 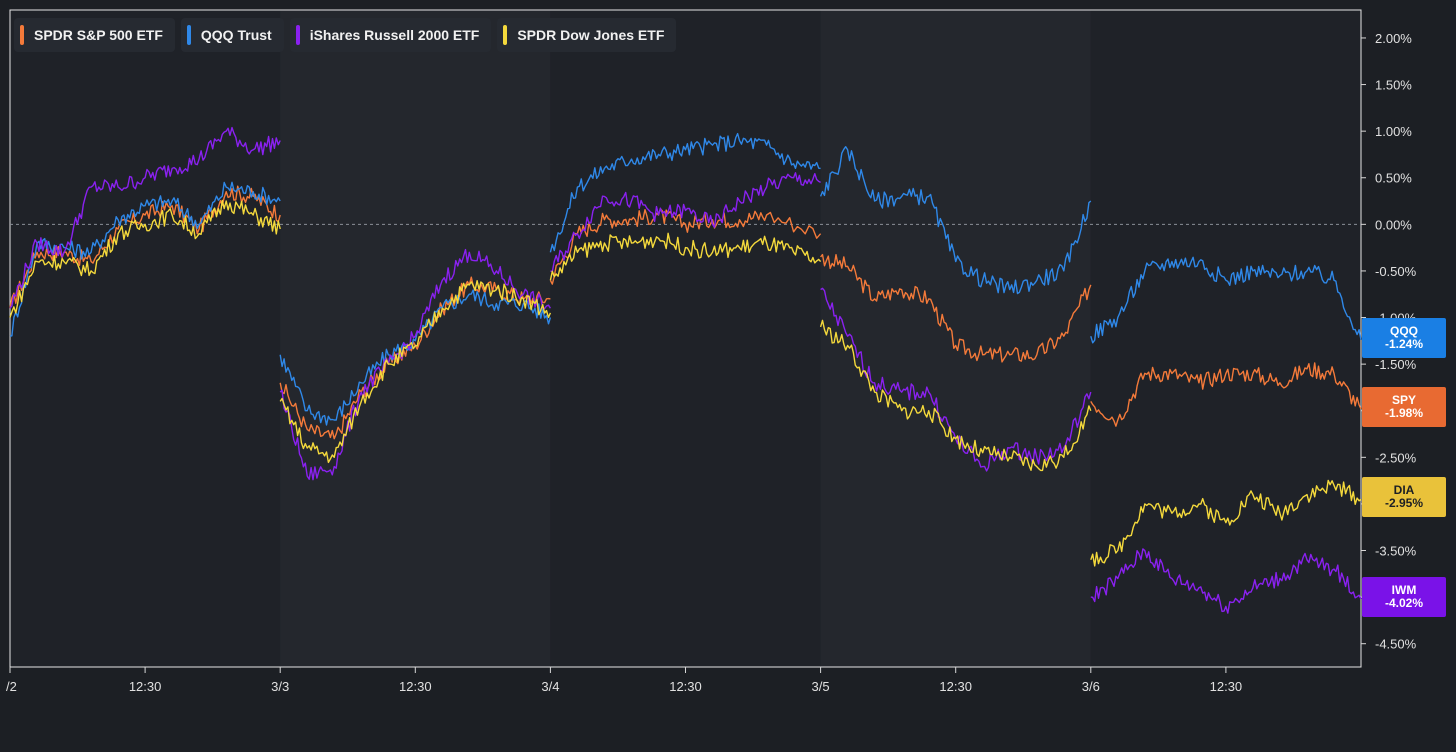 What do you see at coordinates (1396, 551) in the screenshot?
I see `y-tick-label: -3.50%` at bounding box center [1396, 551].